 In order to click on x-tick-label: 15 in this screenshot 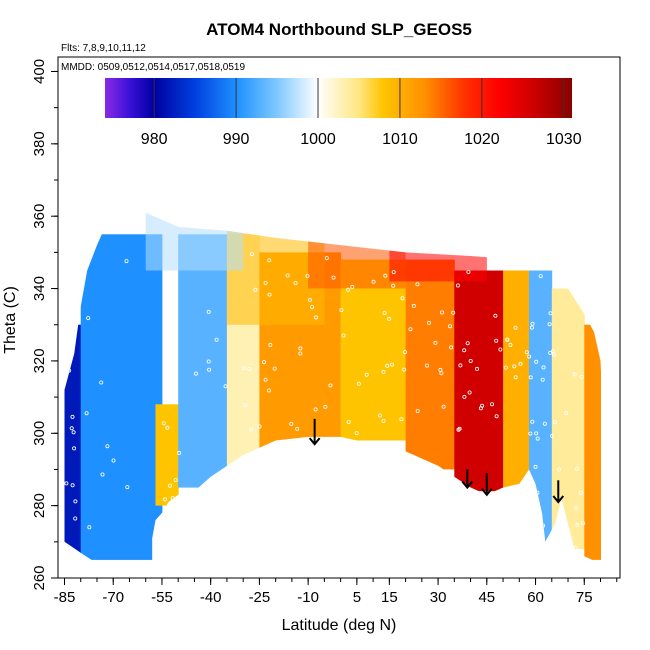, I will do `click(389, 597)`.